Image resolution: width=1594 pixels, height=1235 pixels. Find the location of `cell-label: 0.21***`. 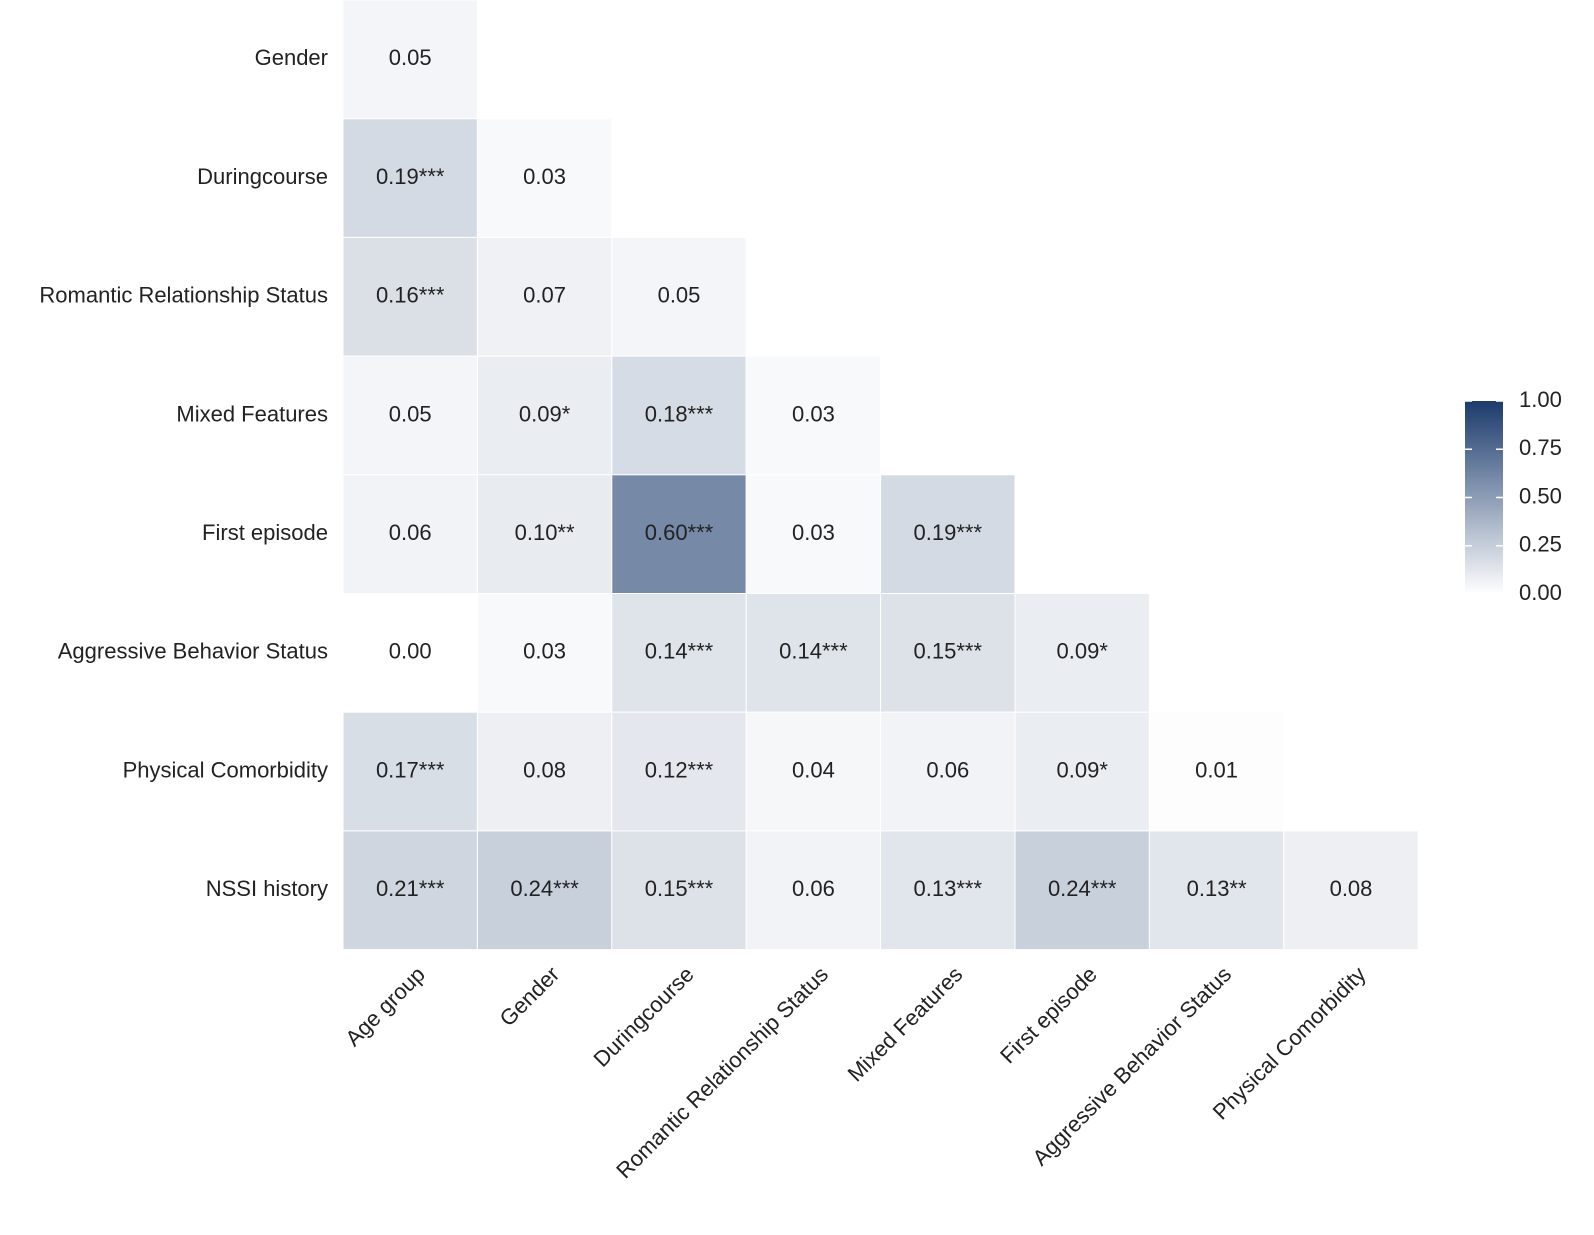

cell-label: 0.21*** is located at coordinates (410, 888).